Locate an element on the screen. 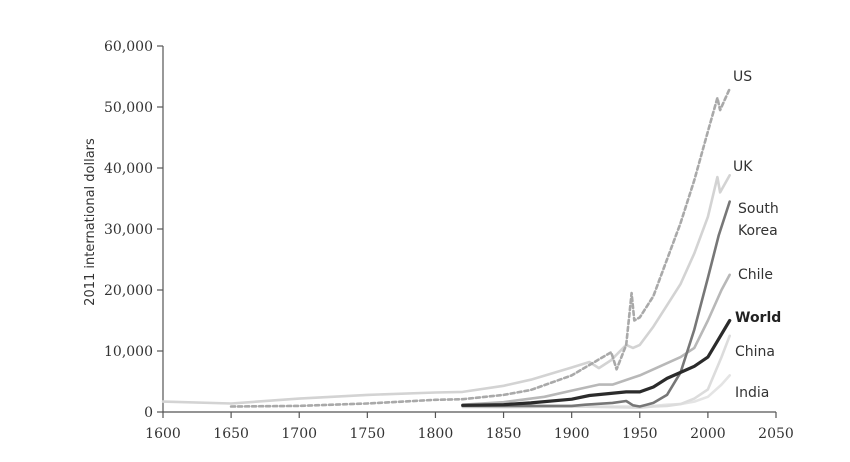  y-tick-label: 10,000 is located at coordinates (128, 352).